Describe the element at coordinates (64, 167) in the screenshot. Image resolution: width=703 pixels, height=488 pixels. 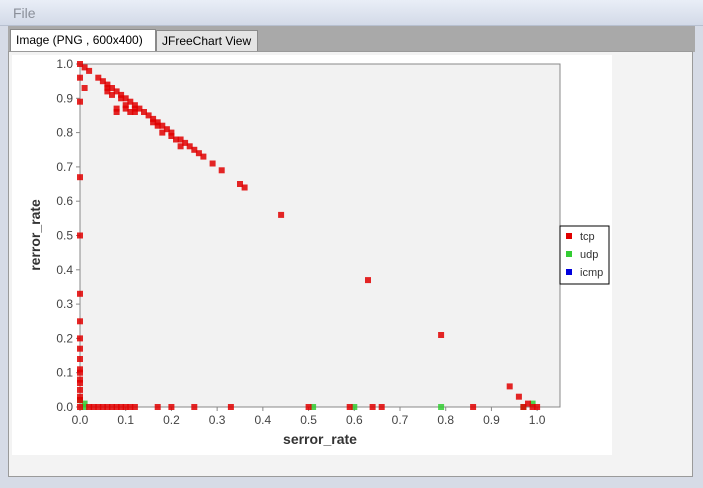
I see `y-tick-label: 0.7` at that location.